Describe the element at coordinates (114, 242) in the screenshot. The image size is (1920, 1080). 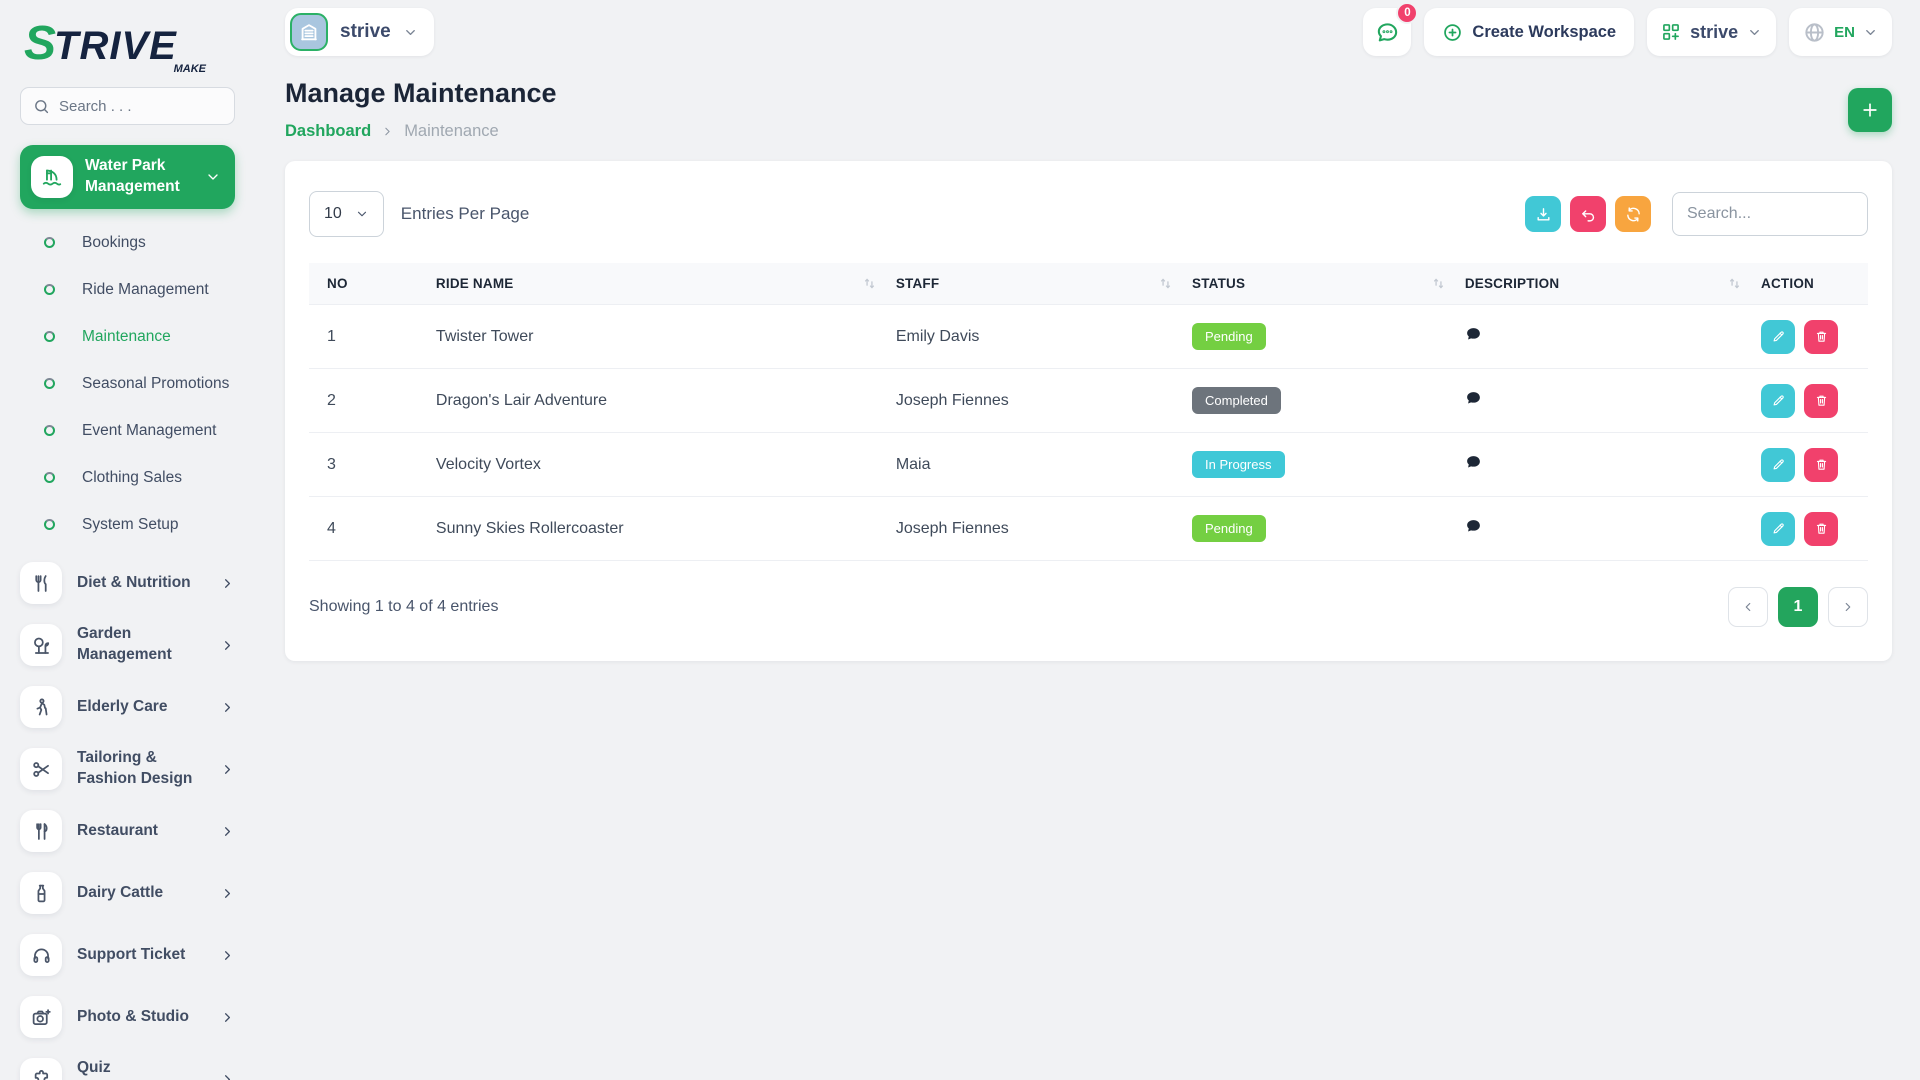
I see `sidebar-item-label: Bookings` at that location.